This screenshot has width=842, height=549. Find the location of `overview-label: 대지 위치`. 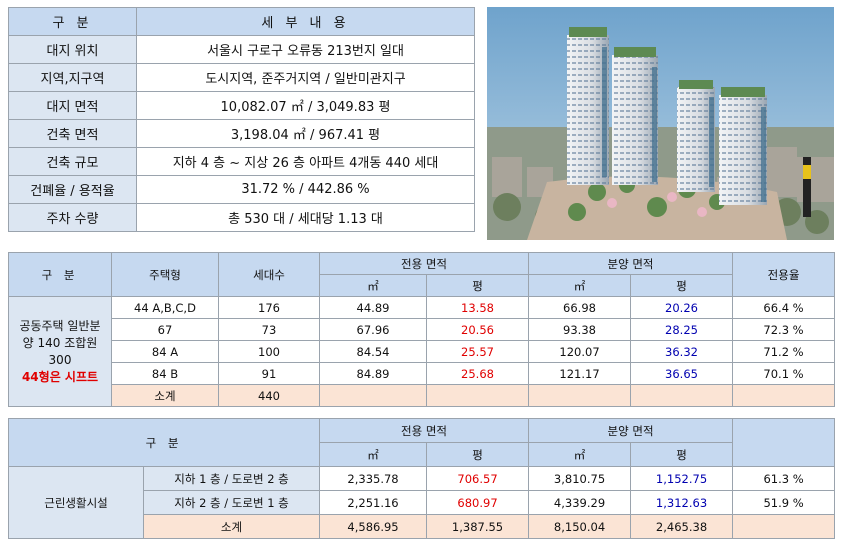

overview-label: 대지 위치 is located at coordinates (72, 49).